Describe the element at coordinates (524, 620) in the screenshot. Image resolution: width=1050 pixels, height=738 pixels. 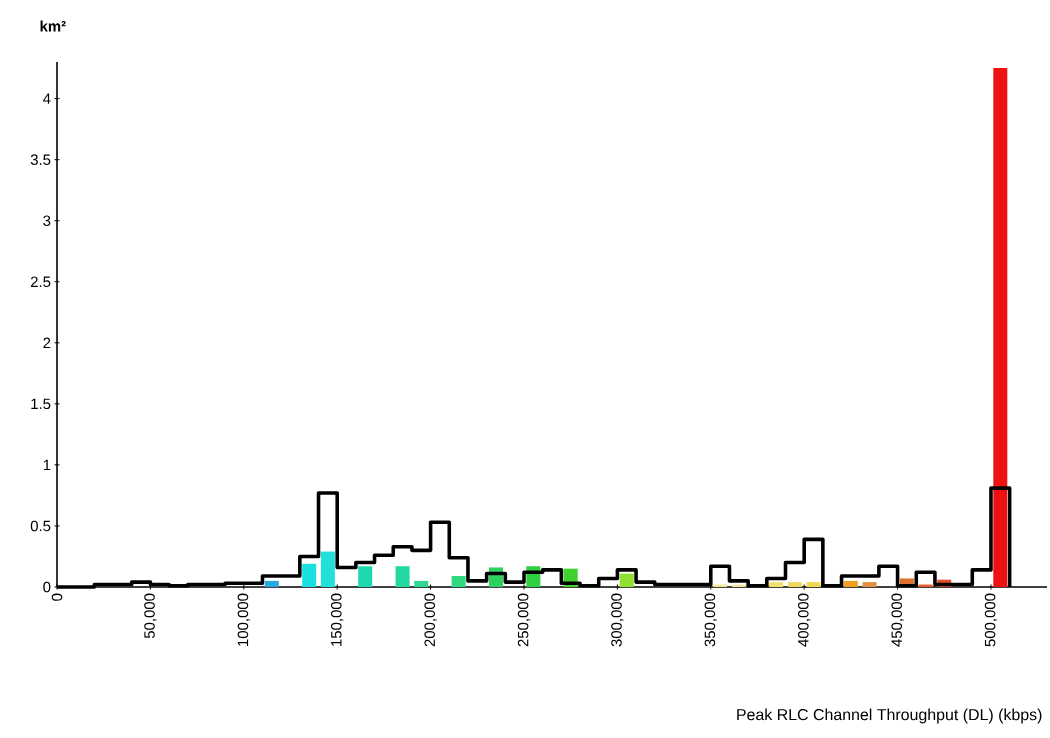
I see `x-tick-label: 250,000` at that location.